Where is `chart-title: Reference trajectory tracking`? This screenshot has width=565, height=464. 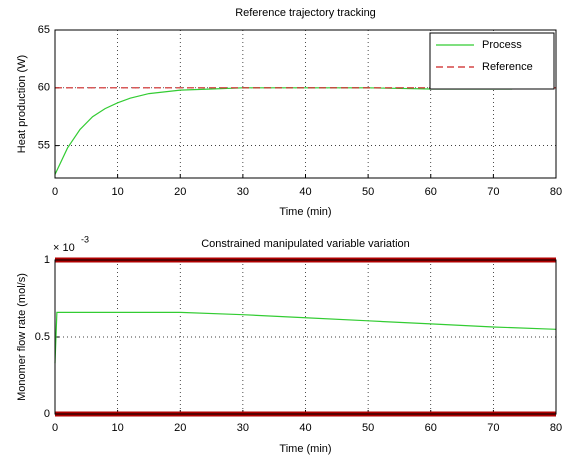
chart-title: Reference trajectory tracking is located at coordinates (305, 13).